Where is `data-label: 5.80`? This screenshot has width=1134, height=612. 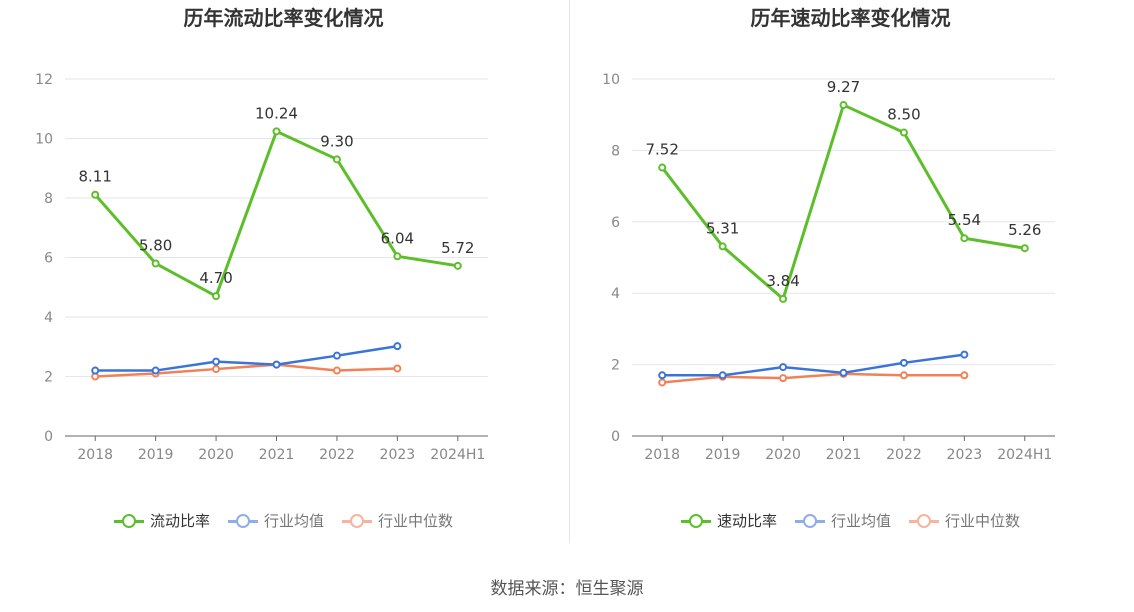
data-label: 5.80 is located at coordinates (155, 245).